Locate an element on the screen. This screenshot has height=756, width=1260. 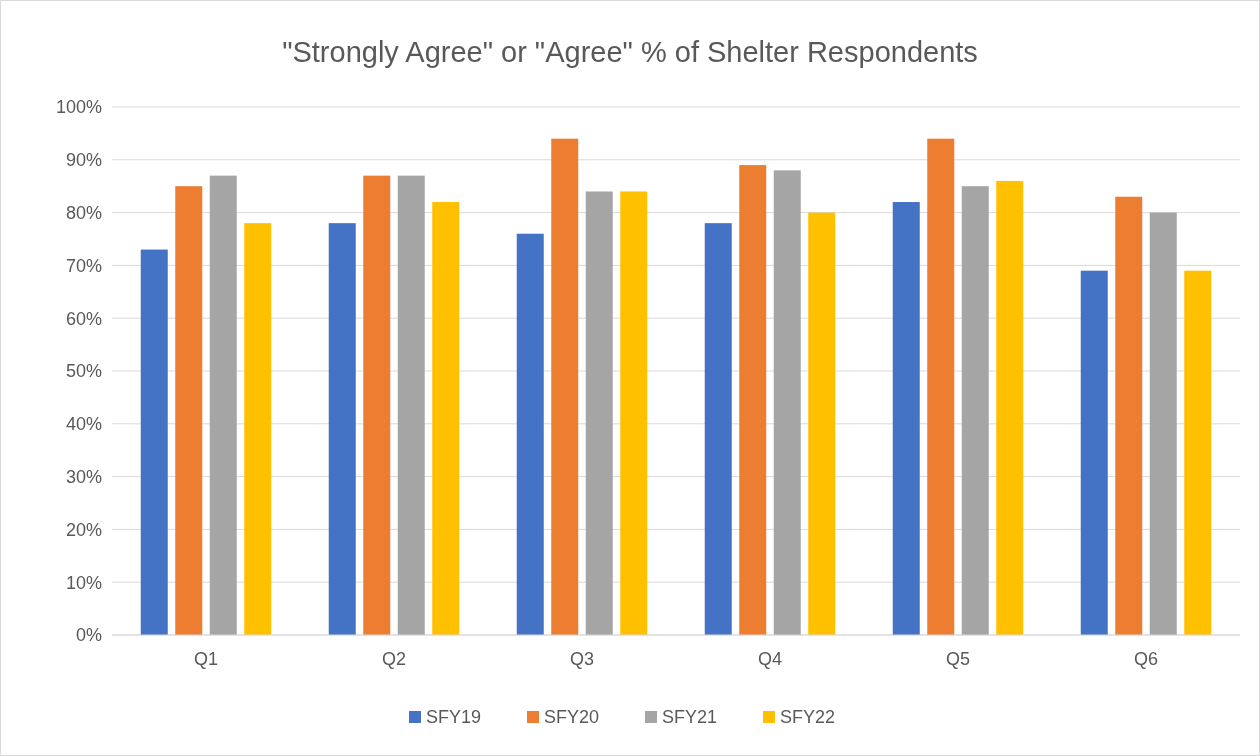
x-tick-label: Q3 is located at coordinates (582, 659).